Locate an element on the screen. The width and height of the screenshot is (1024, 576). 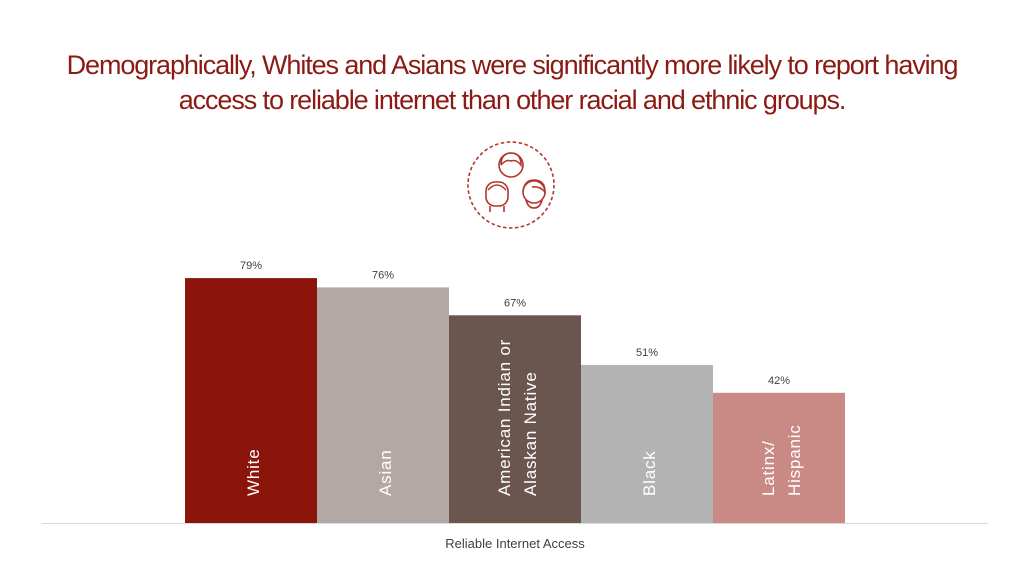
data-label-4: 51% is located at coordinates (647, 353).